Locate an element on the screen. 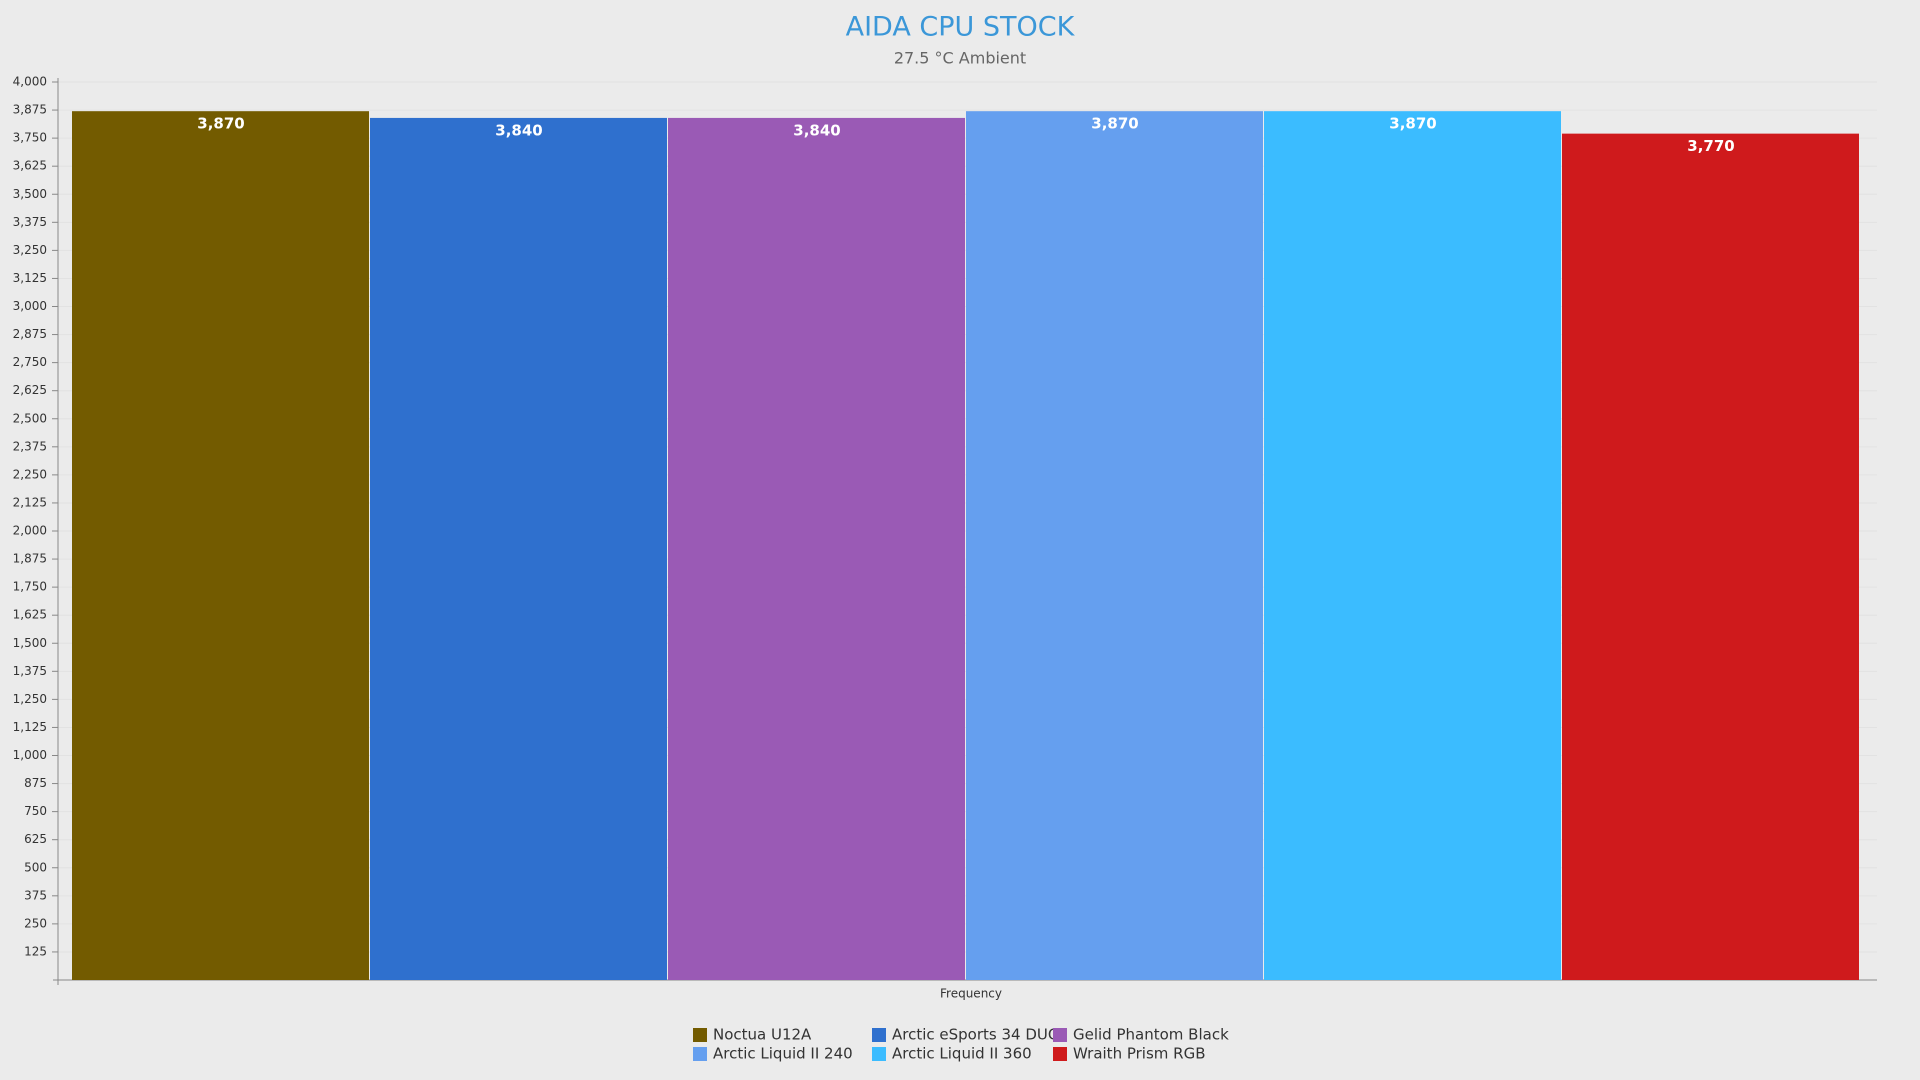  legend-label: Arctic Liquid II 240 is located at coordinates (783, 1054).